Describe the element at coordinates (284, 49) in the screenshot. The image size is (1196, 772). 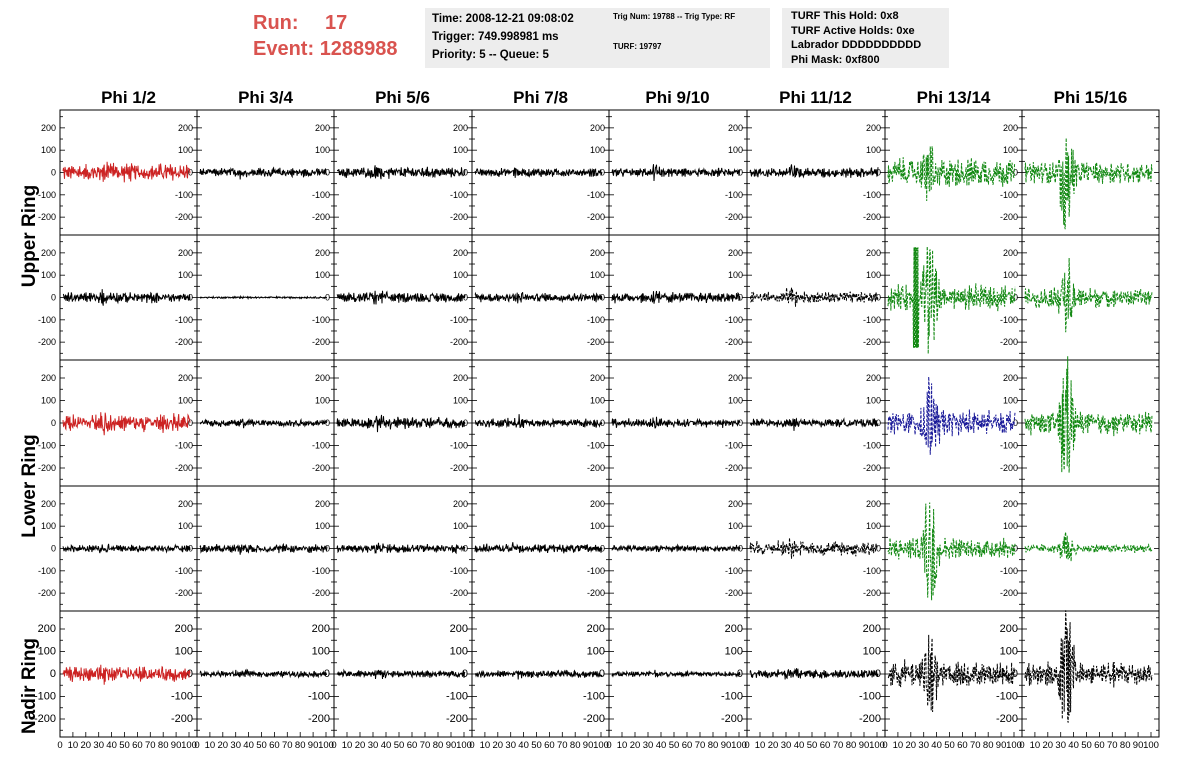
I see `event-label: Event:` at that location.